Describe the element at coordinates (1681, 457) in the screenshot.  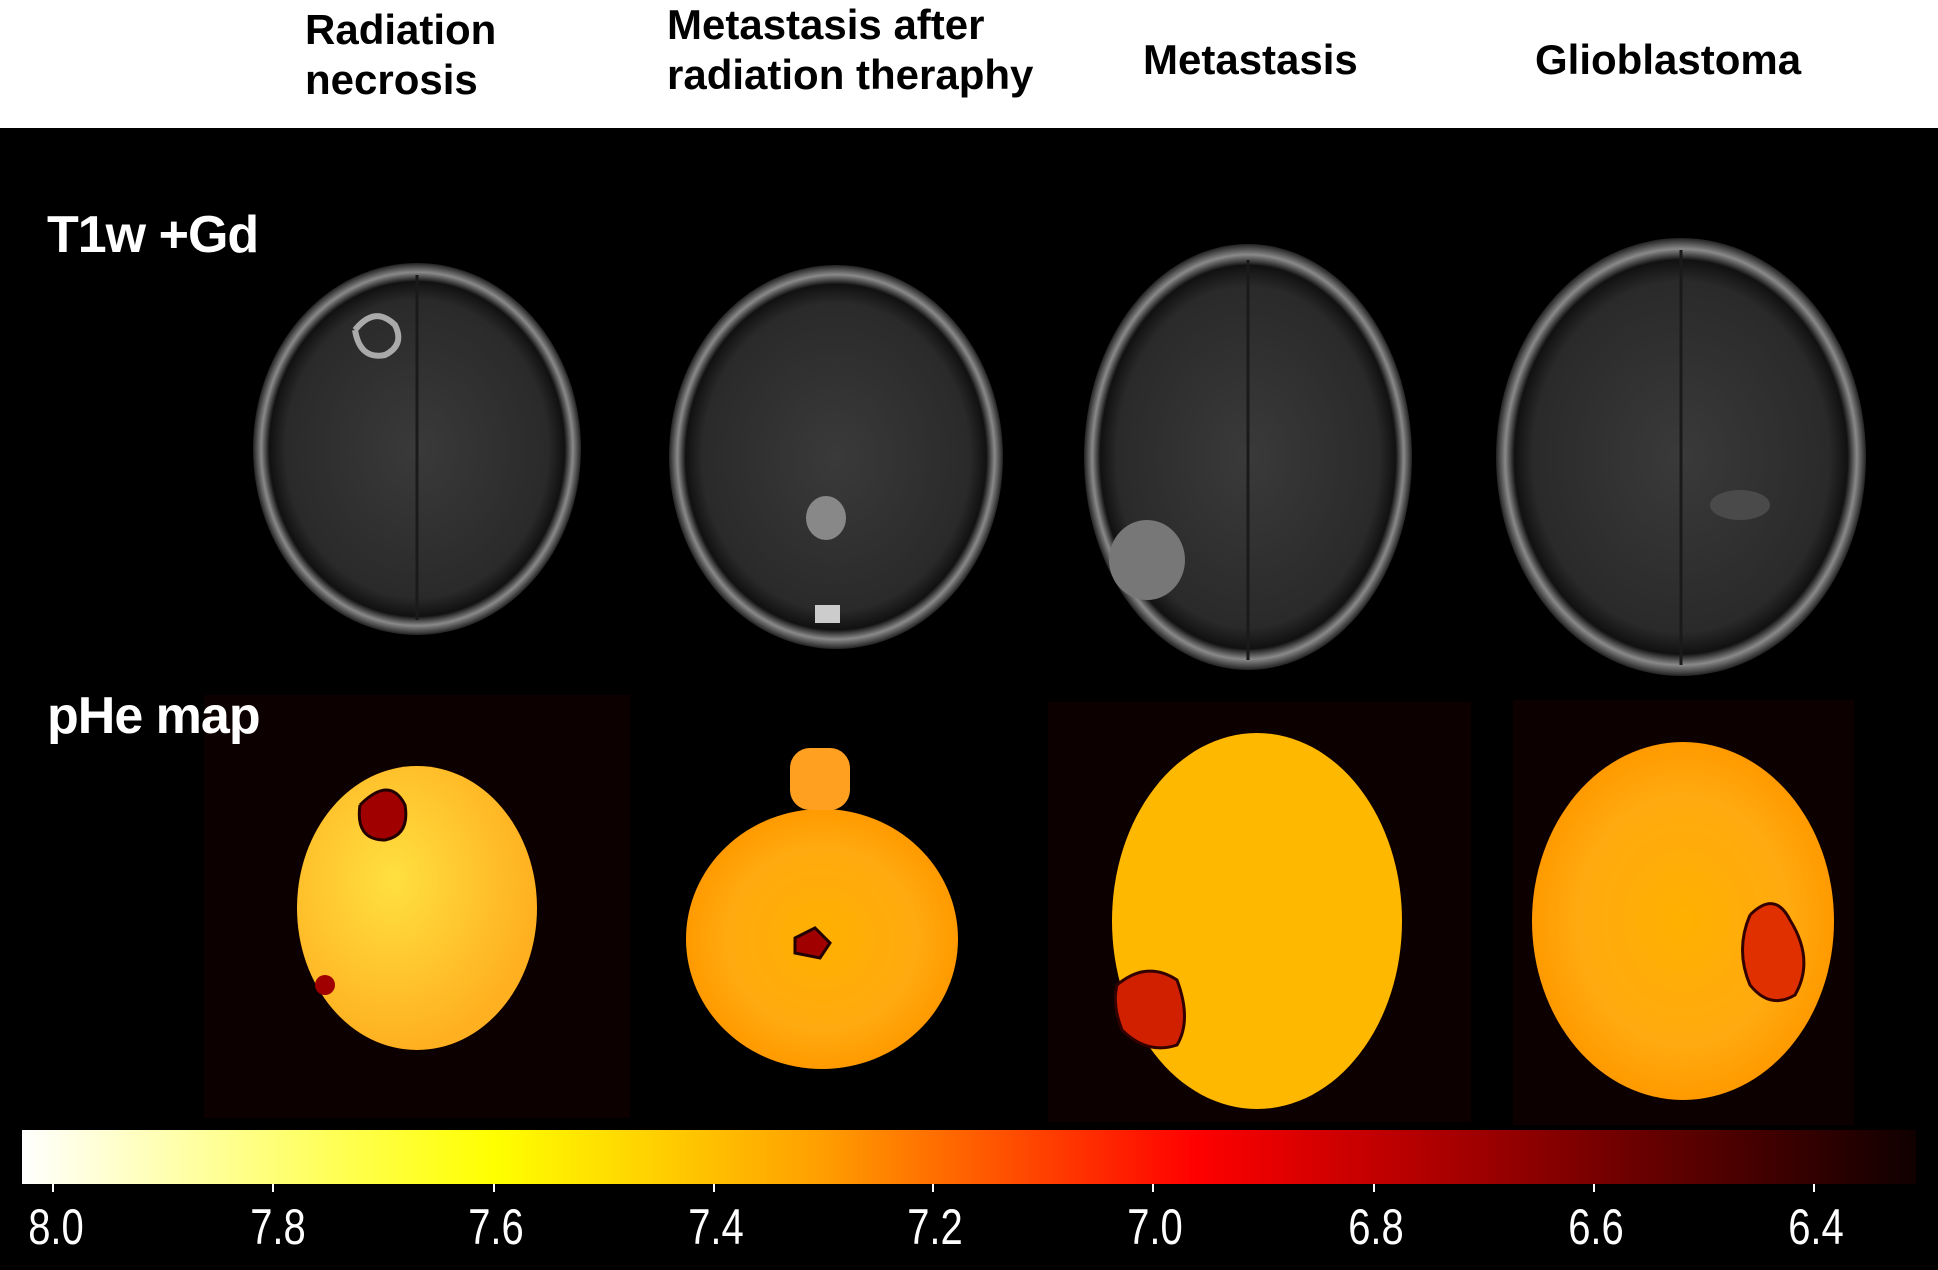
I see `t1-image-glioblastoma` at that location.